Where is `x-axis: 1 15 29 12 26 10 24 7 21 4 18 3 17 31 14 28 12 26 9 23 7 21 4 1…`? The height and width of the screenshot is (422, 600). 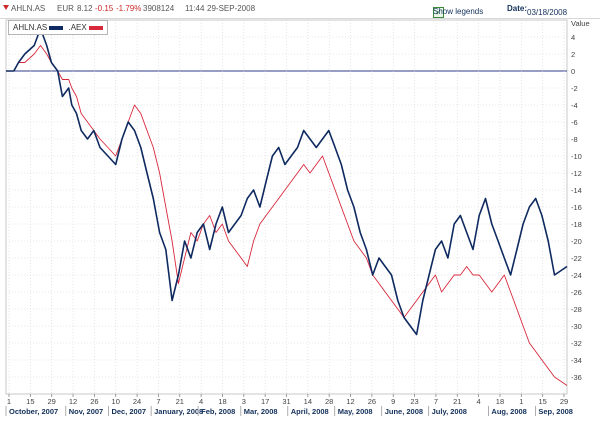 x-axis: 1 15 29 12 26 10 24 7 21 4 18 3 17 31 14 28 12 26 9 23 7 21 4 1… is located at coordinates (289, 405).